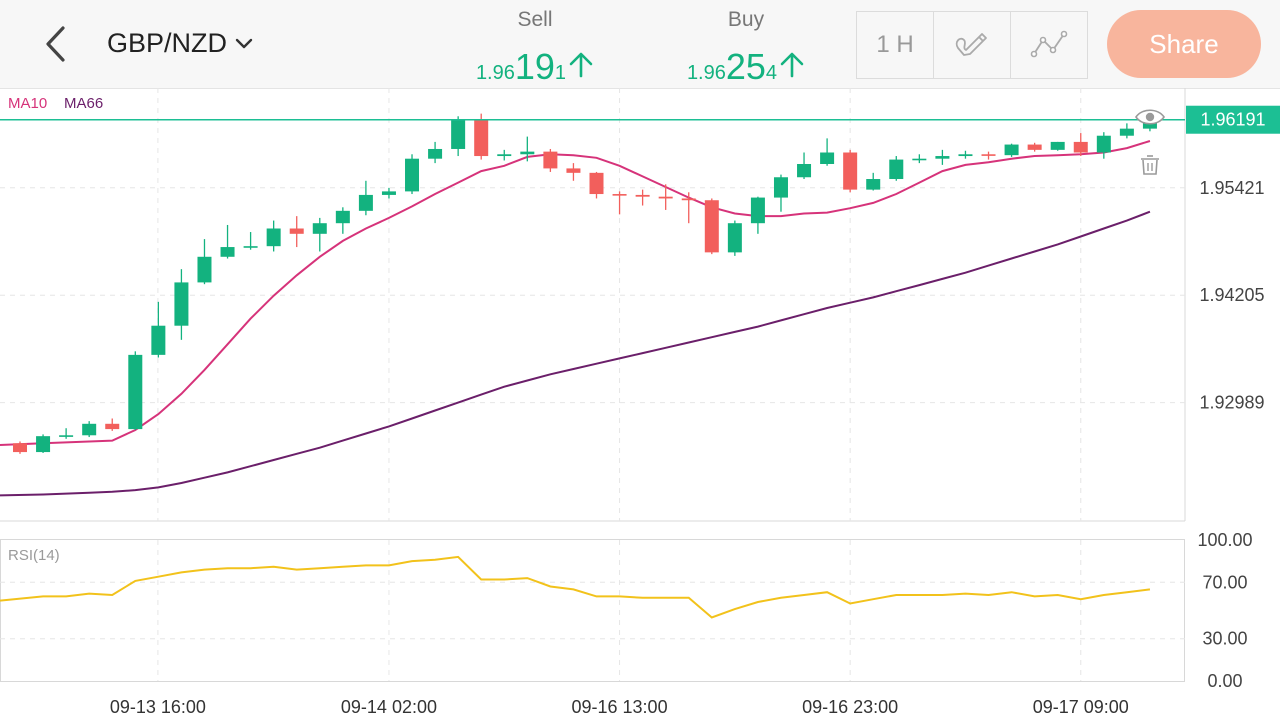 This screenshot has height=720, width=1280. I want to click on rsi-line, so click(575, 587).